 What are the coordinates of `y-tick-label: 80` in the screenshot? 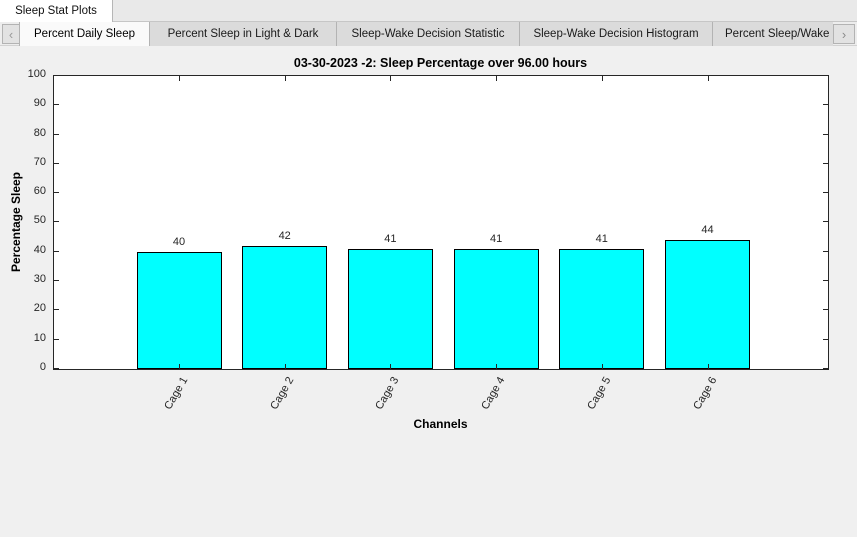 It's located at (39, 133).